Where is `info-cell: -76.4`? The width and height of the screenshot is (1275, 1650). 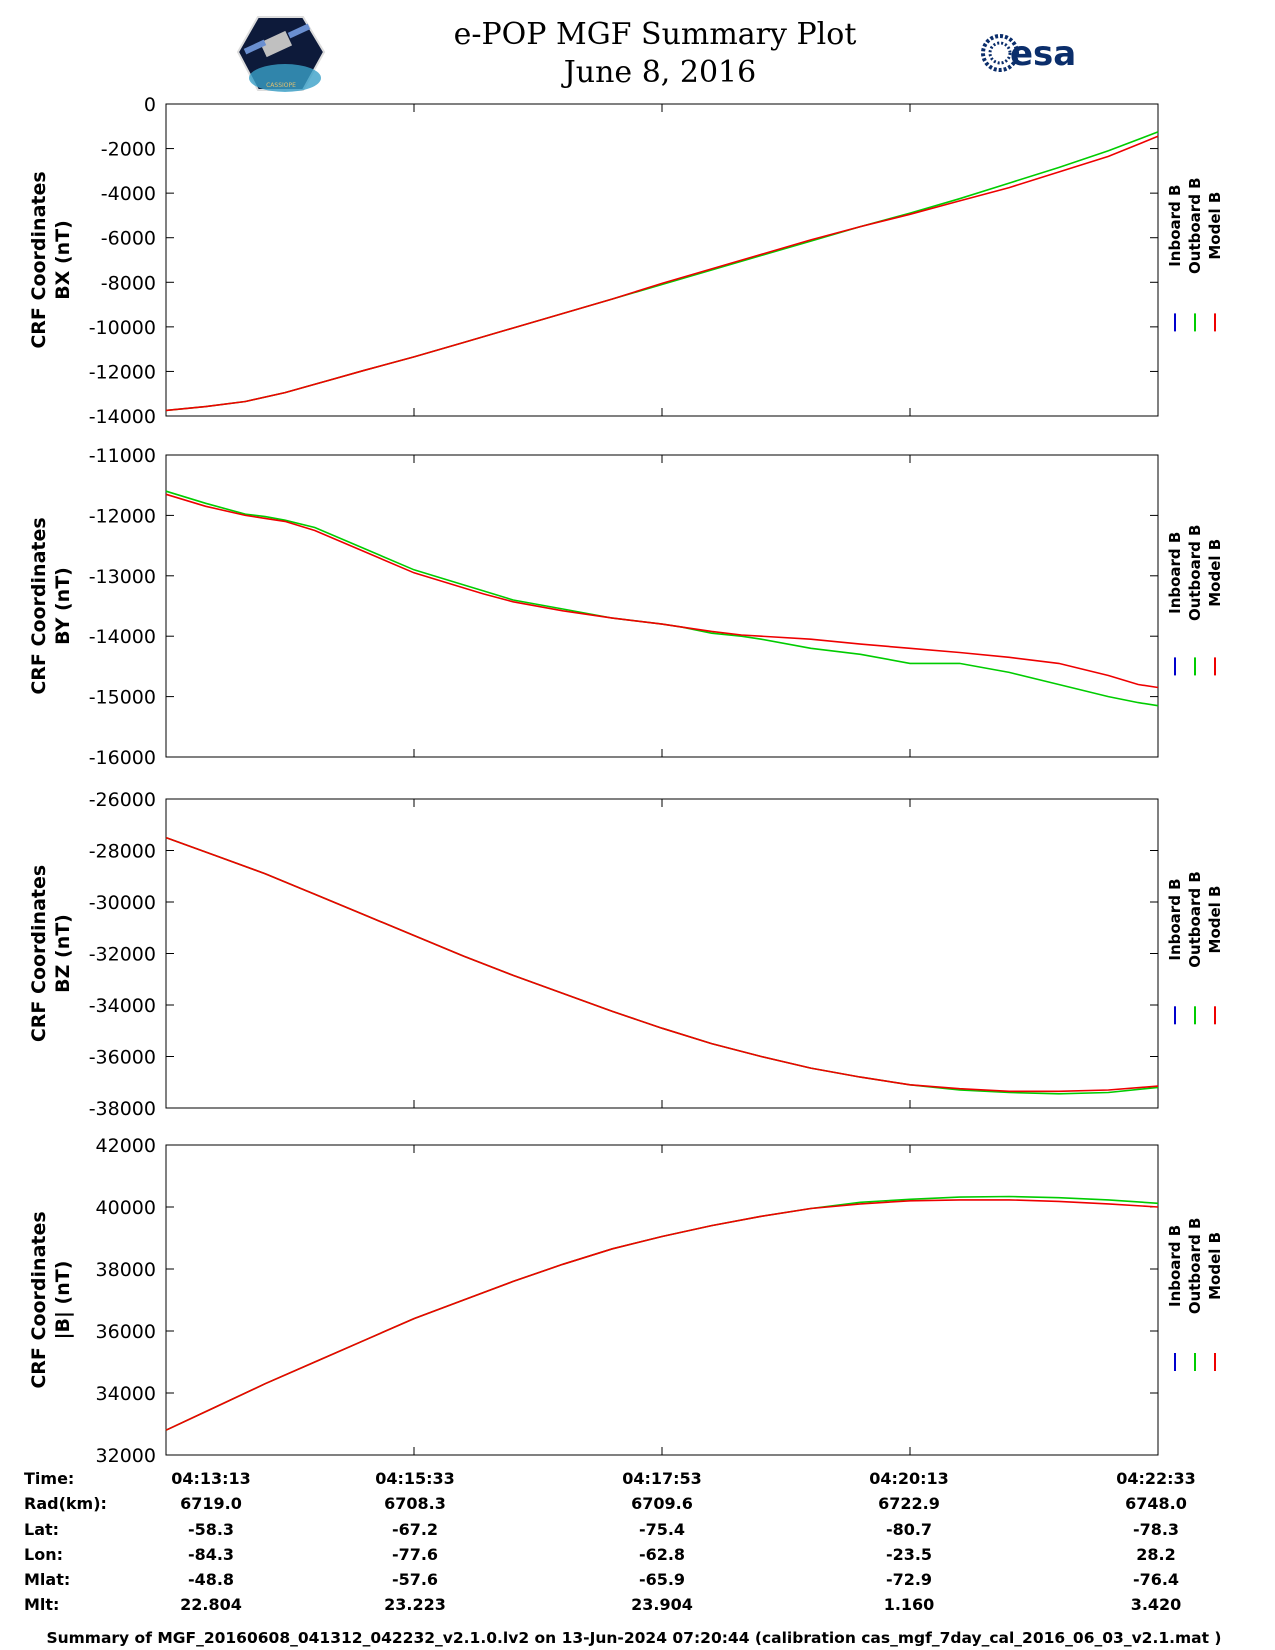
info-cell: -76.4 is located at coordinates (1156, 1579).